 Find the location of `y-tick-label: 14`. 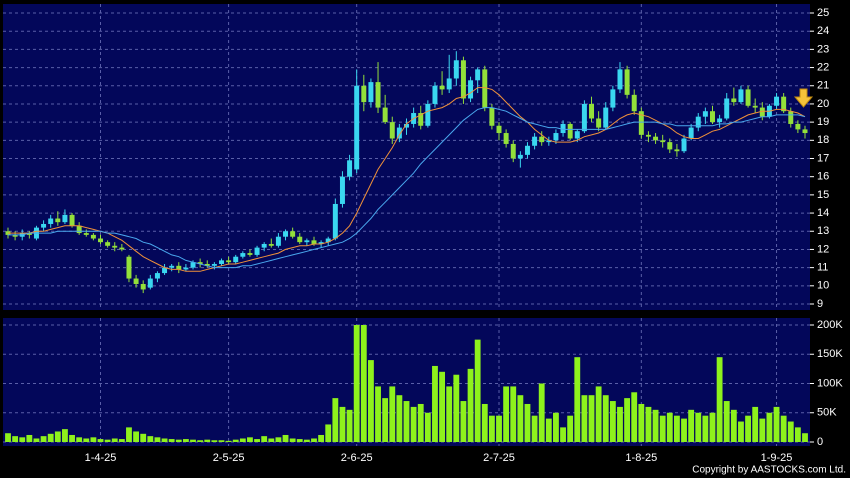

y-tick-label: 14 is located at coordinates (823, 213).